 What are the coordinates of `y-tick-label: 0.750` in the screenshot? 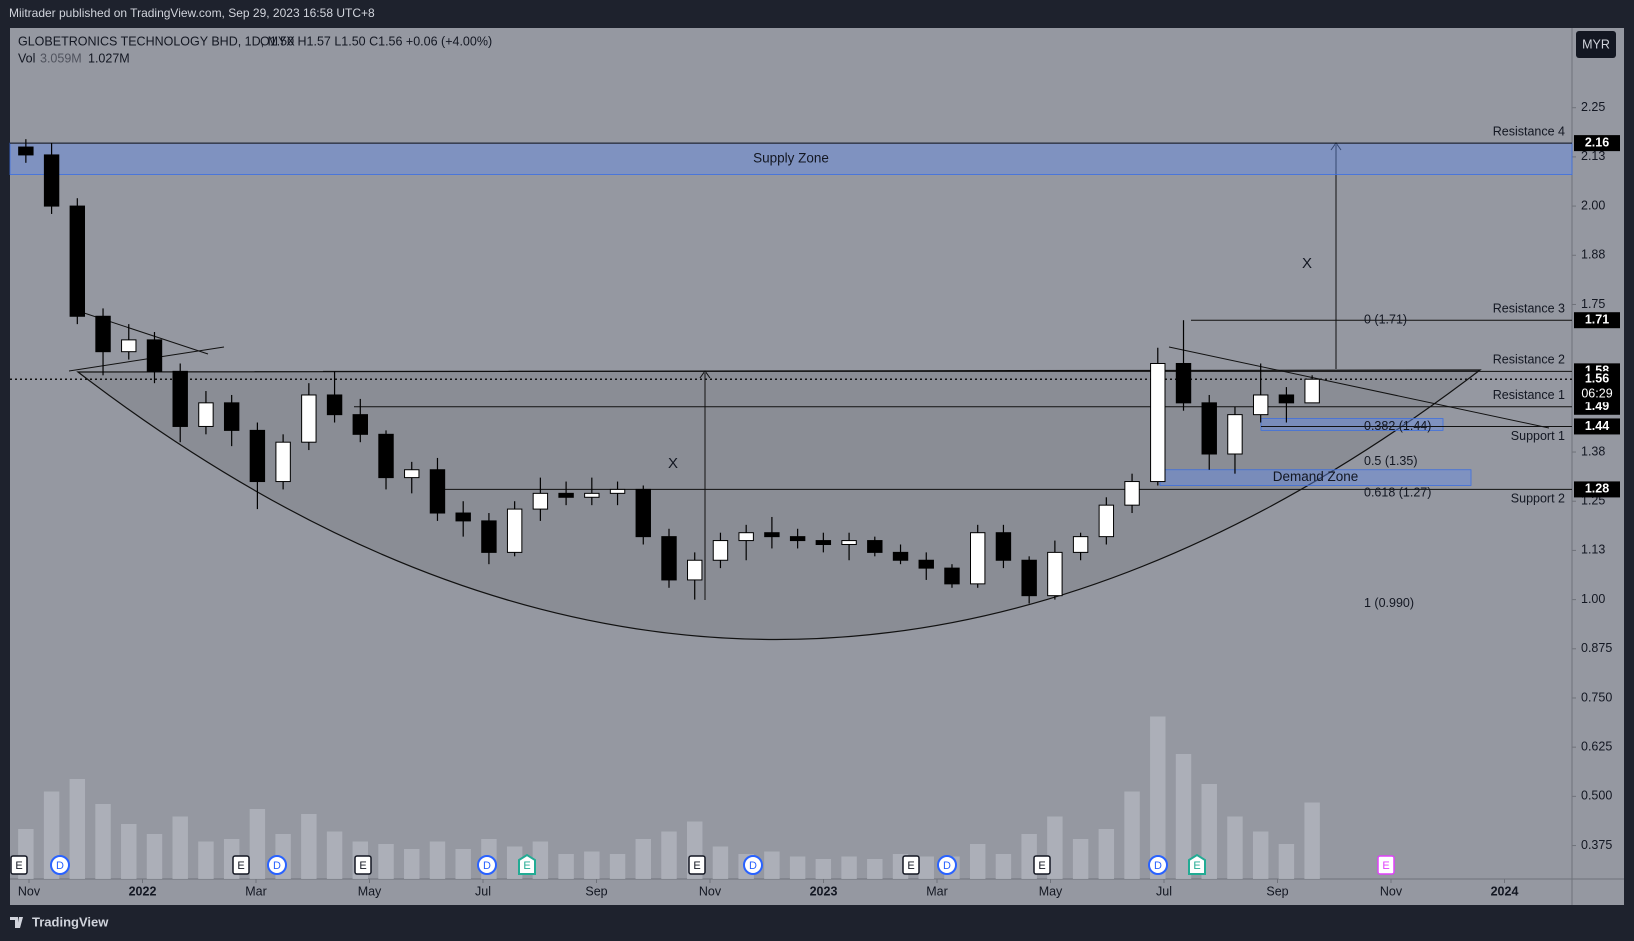 It's located at (1596, 697).